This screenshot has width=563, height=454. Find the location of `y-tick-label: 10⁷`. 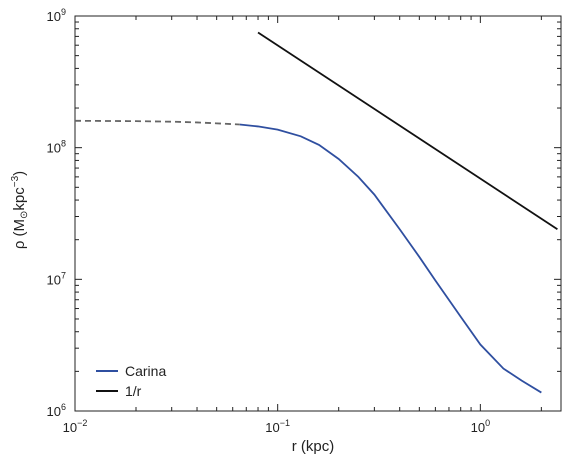

y-tick-label: 10⁷ is located at coordinates (56, 278).